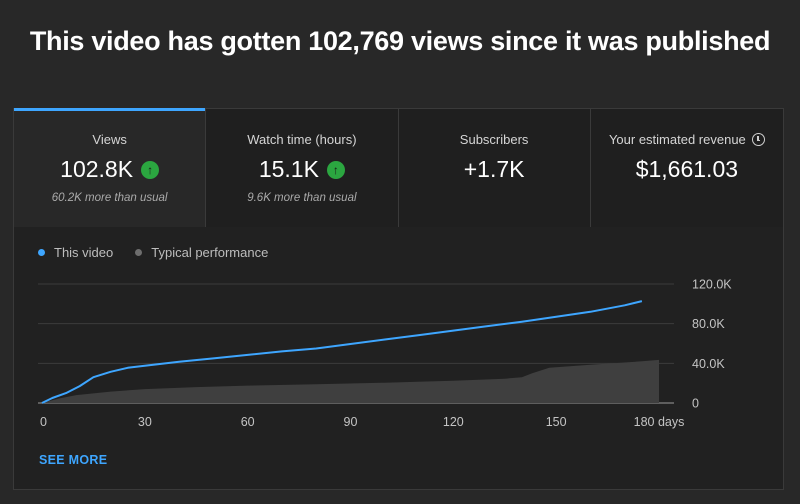 The height and width of the screenshot is (504, 800). I want to click on tab-value-row: 102.8K ↑, so click(109, 169).